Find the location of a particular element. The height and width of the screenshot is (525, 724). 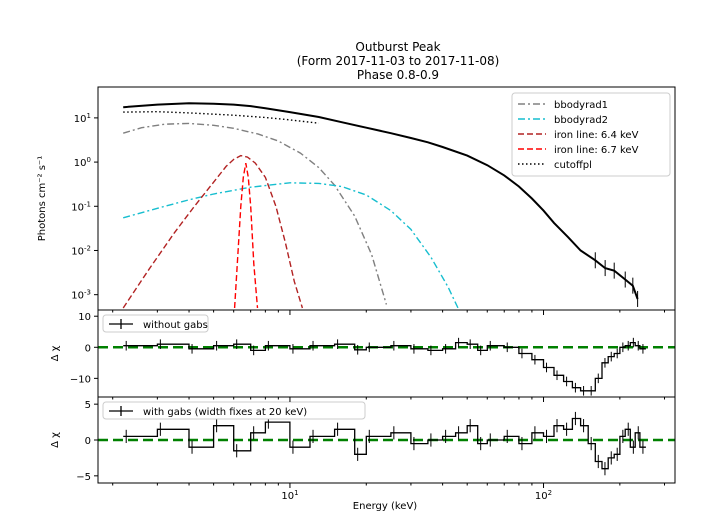

x-tick-label-exp: 2 is located at coordinates (550, 493).